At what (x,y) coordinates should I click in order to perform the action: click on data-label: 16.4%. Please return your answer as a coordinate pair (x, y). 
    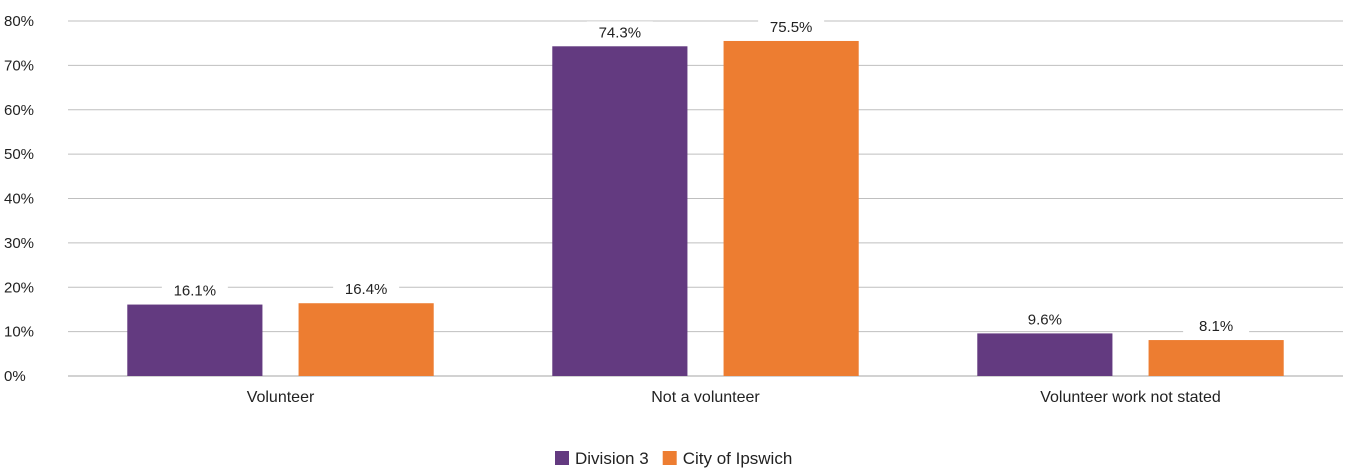
    Looking at the image, I should click on (366, 289).